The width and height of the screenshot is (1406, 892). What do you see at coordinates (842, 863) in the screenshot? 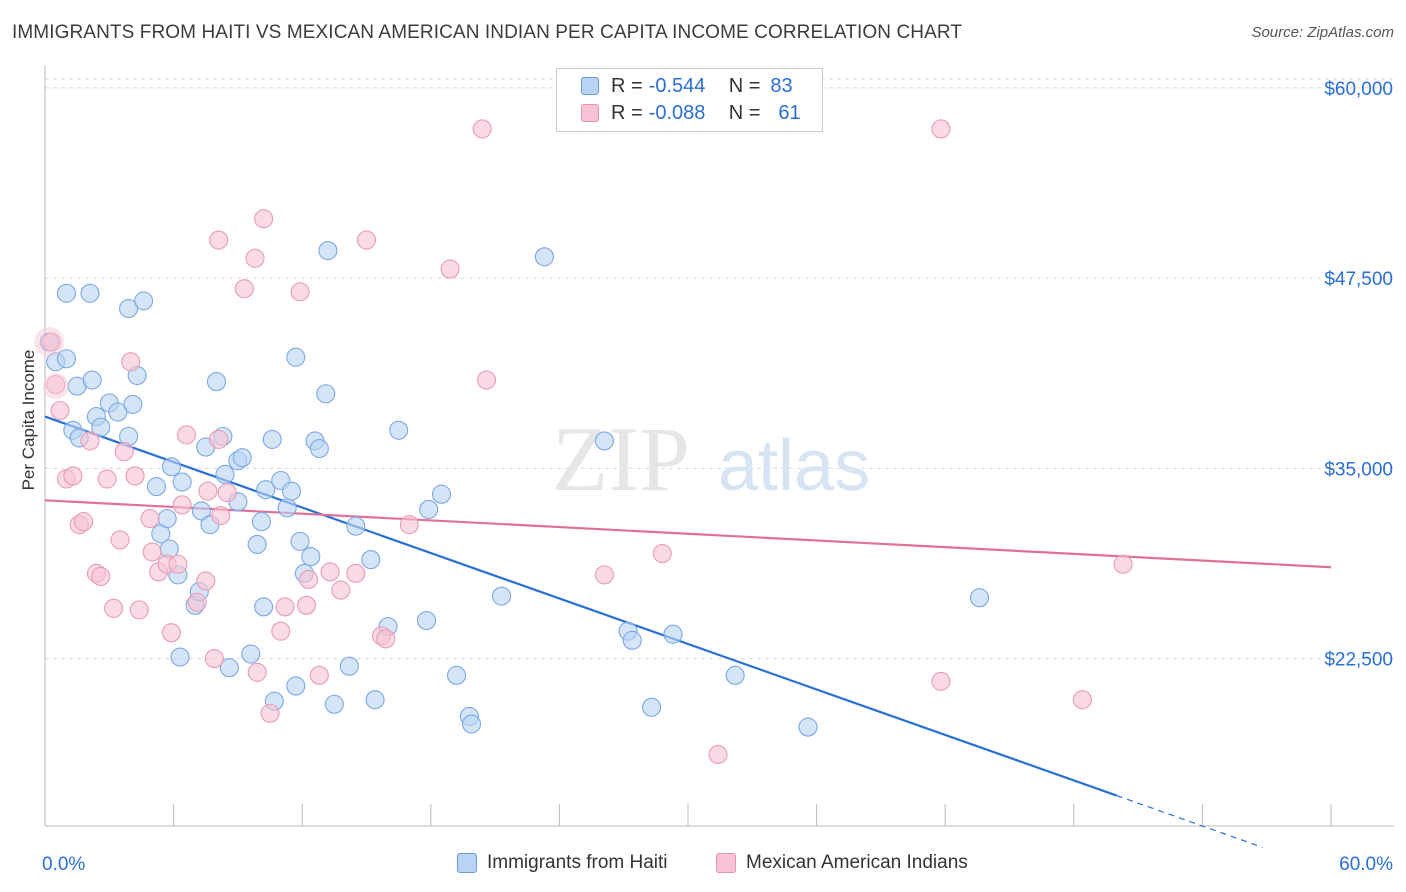
I see `series-legend-mexican: Mexican American Indians` at bounding box center [842, 863].